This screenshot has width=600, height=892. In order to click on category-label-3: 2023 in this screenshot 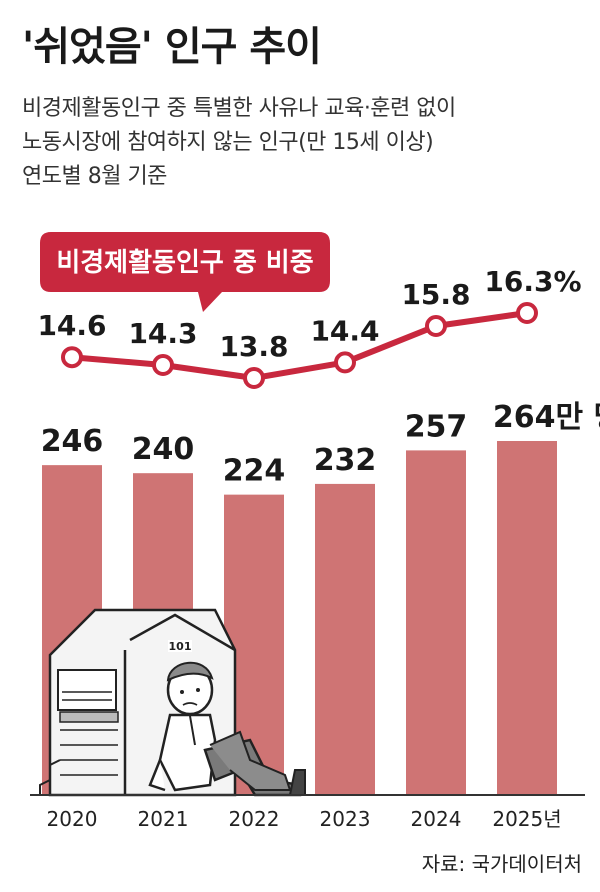, I will do `click(345, 819)`.